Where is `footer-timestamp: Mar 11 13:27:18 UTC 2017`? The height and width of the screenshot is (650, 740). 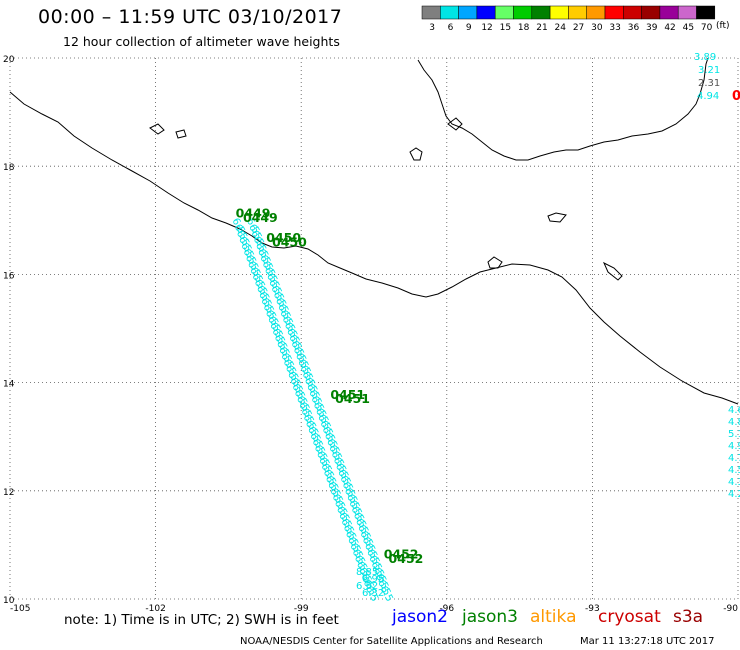
footer-timestamp: Mar 11 13:27:18 UTC 2017 is located at coordinates (647, 641).